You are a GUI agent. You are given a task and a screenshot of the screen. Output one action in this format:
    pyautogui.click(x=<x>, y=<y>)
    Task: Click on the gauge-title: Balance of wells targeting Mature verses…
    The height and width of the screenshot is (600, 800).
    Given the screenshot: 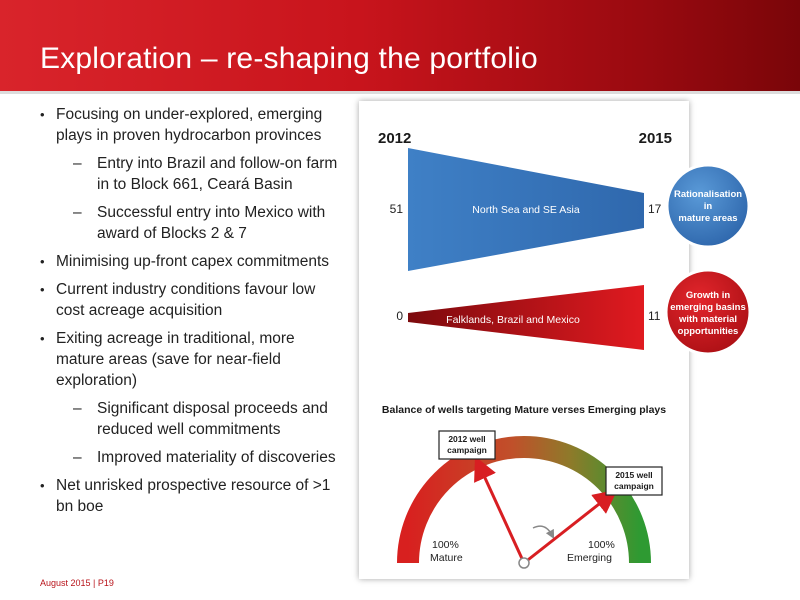 What is the action you would take?
    pyautogui.click(x=524, y=410)
    